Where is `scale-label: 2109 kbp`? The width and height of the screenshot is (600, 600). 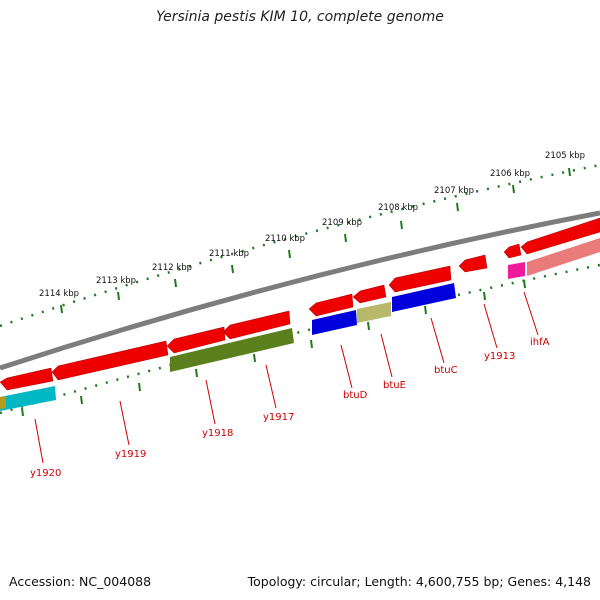 scale-label: 2109 kbp is located at coordinates (342, 223).